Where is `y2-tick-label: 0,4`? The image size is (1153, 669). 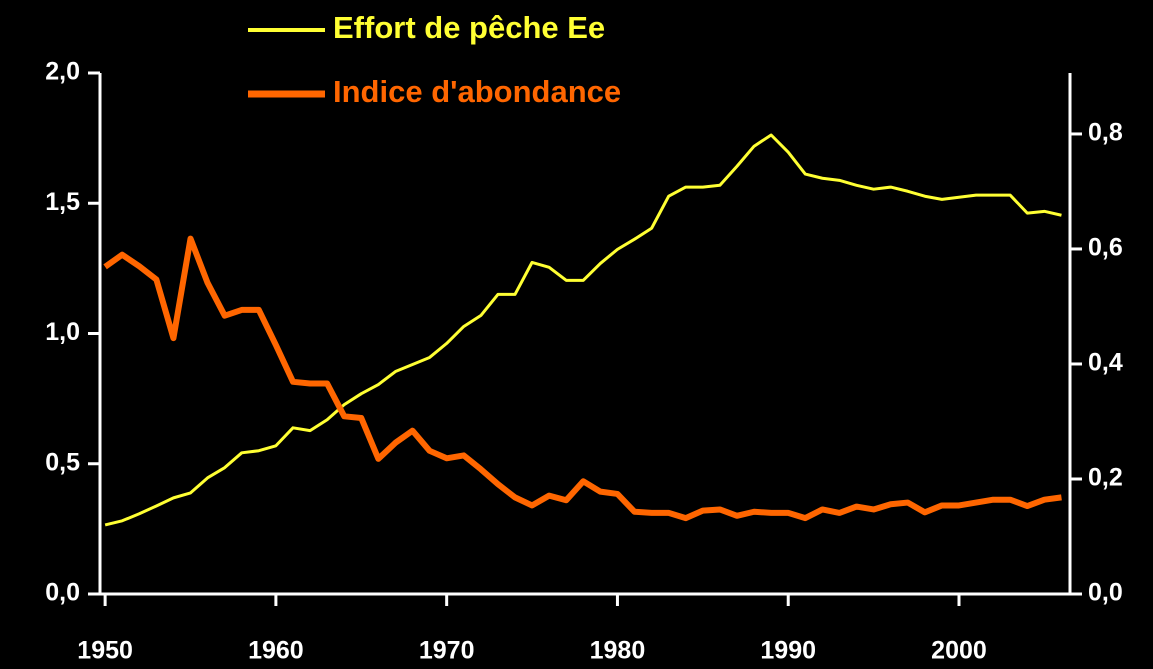
y2-tick-label: 0,4 is located at coordinates (1105, 363).